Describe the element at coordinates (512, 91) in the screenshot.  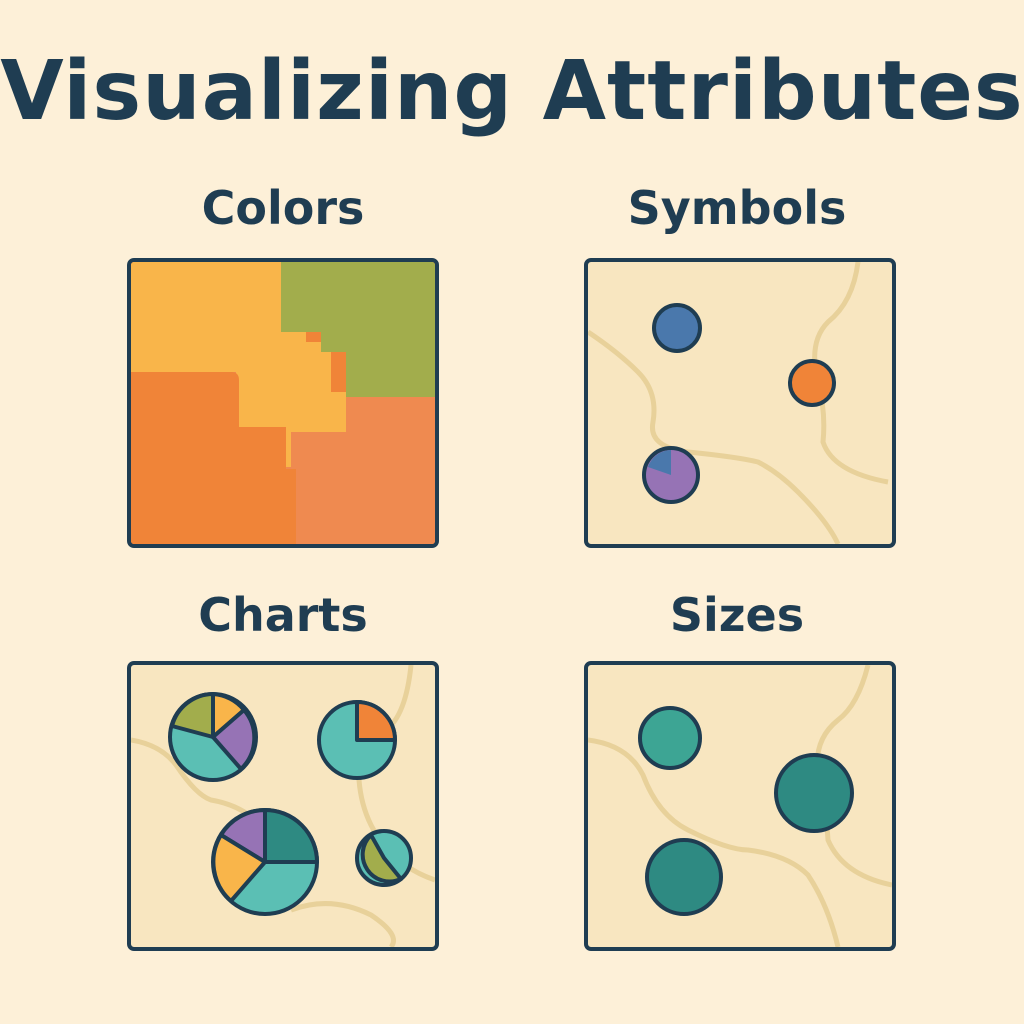
I see `page-title: Visualizing Attributes` at that location.